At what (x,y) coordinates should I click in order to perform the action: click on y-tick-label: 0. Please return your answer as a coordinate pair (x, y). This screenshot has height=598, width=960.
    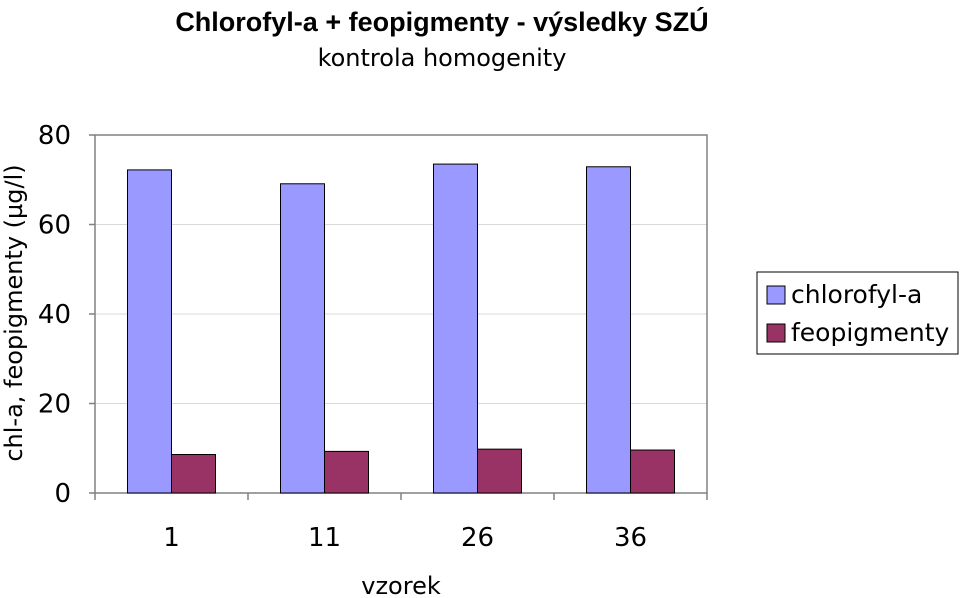
    Looking at the image, I should click on (62, 494).